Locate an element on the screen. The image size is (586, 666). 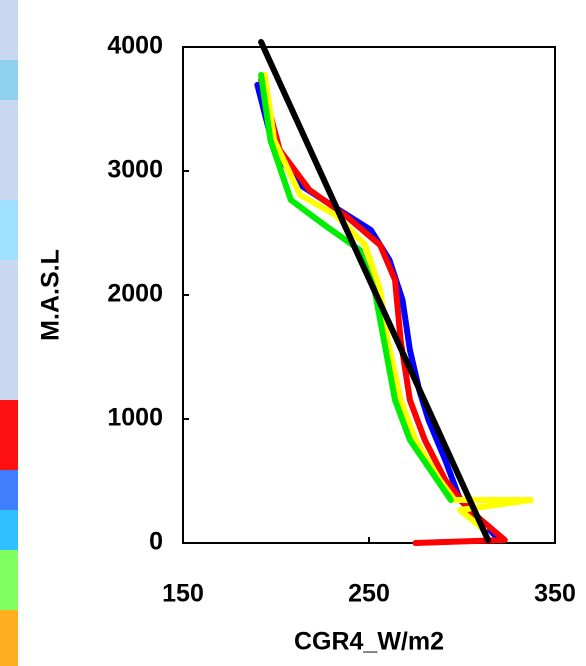
y-tick-label: 1000 is located at coordinates (135, 418).